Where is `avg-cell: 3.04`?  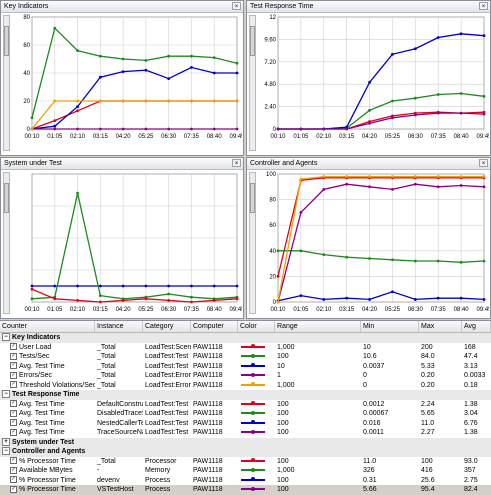
avg-cell: 3.04 is located at coordinates (471, 413).